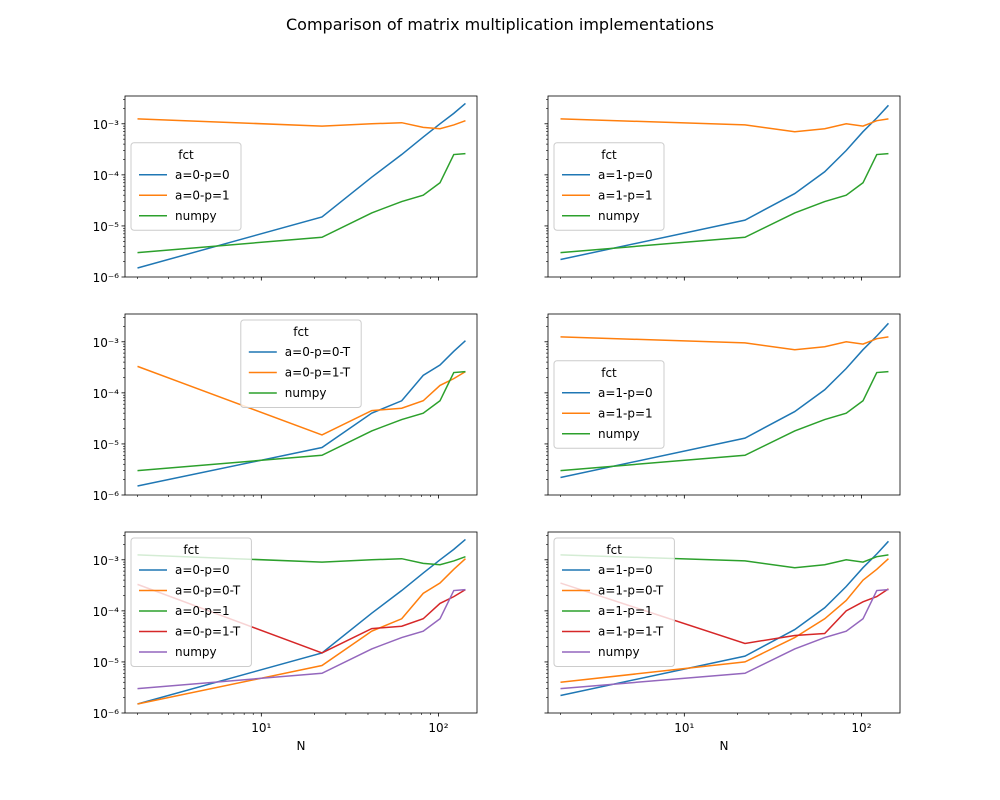 The width and height of the screenshot is (1000, 800). I want to click on subplot-2: fct a=1-p=0 a=1-p=1 numpy, so click(722, 188).